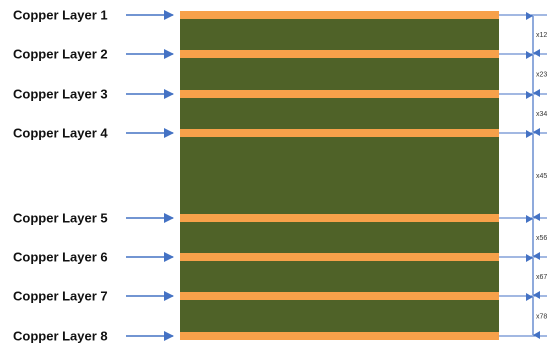 The height and width of the screenshot is (349, 553). What do you see at coordinates (541, 317) in the screenshot?
I see `spacing-label-x78: x78` at bounding box center [541, 317].